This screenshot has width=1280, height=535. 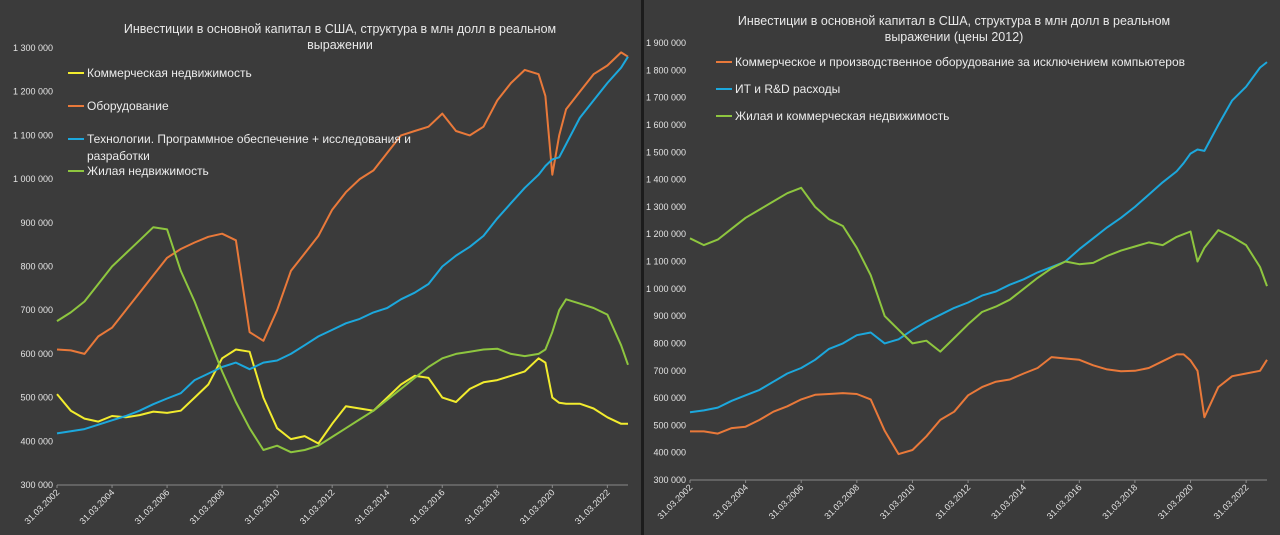 I want to click on right-y-tick-label: 500 000, so click(x=669, y=425).